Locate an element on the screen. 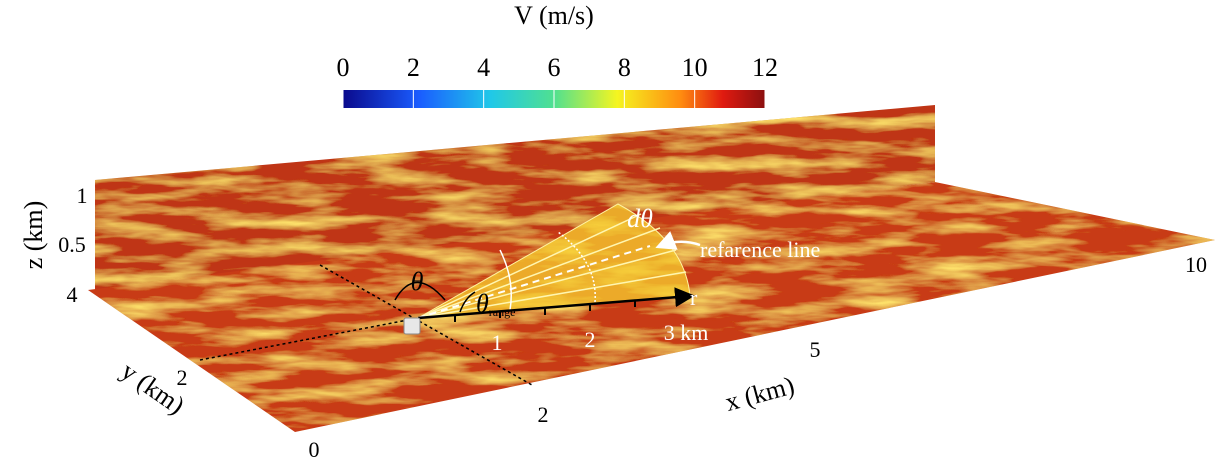  r-tick-label: 3 km is located at coordinates (686, 332).